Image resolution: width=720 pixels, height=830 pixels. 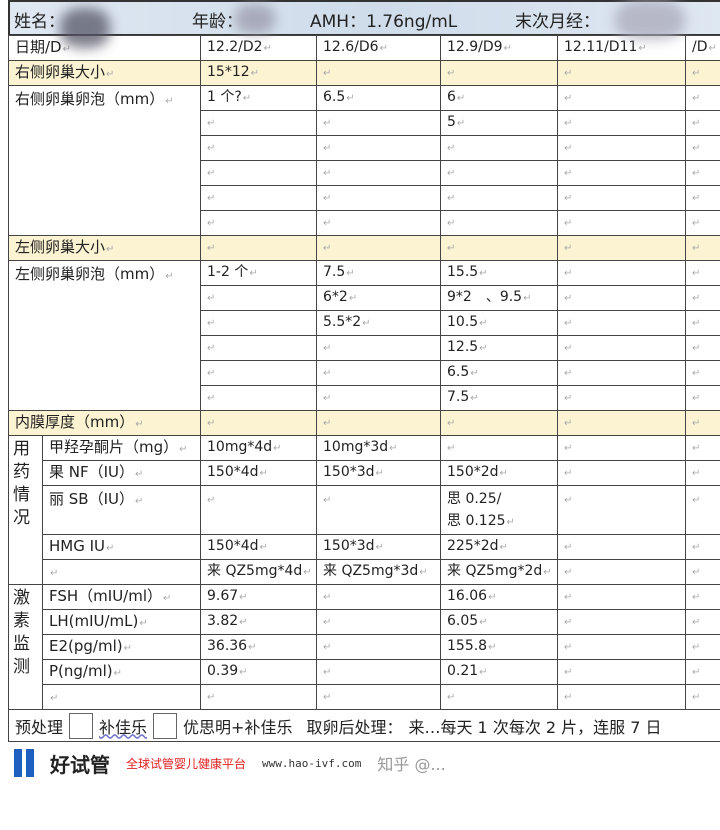 I want to click on value-cell: 150*4d, so click(x=258, y=473).